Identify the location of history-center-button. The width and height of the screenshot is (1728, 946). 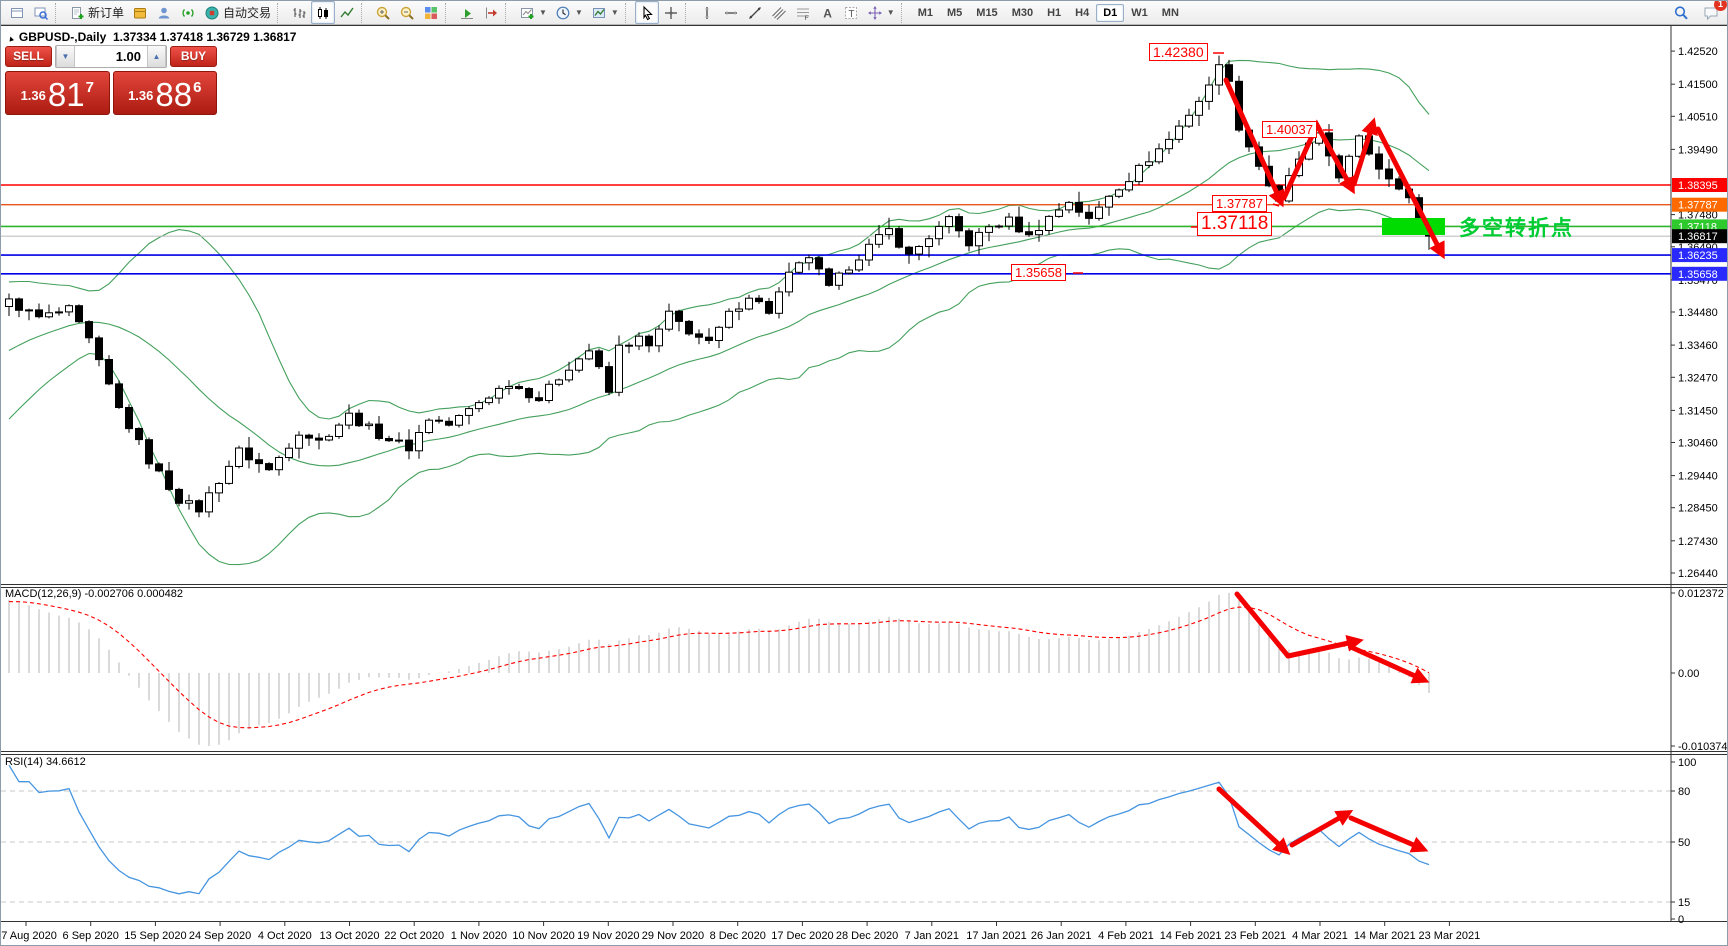
(140, 12).